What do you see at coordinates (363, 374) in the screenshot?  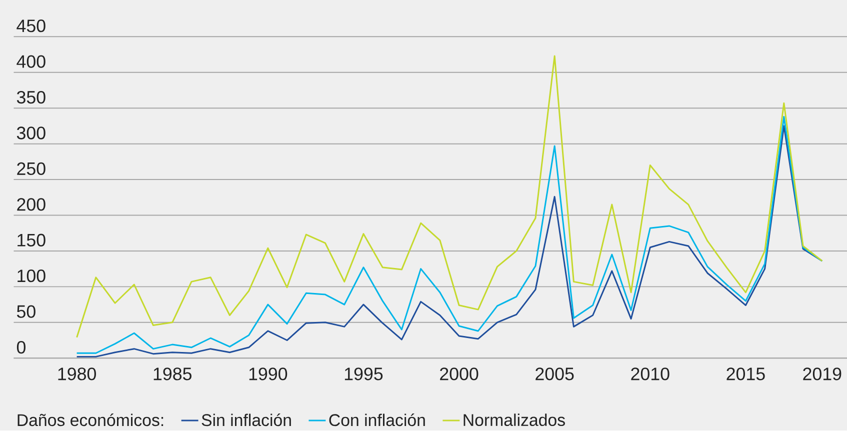 I see `x-tick-label: 1995` at bounding box center [363, 374].